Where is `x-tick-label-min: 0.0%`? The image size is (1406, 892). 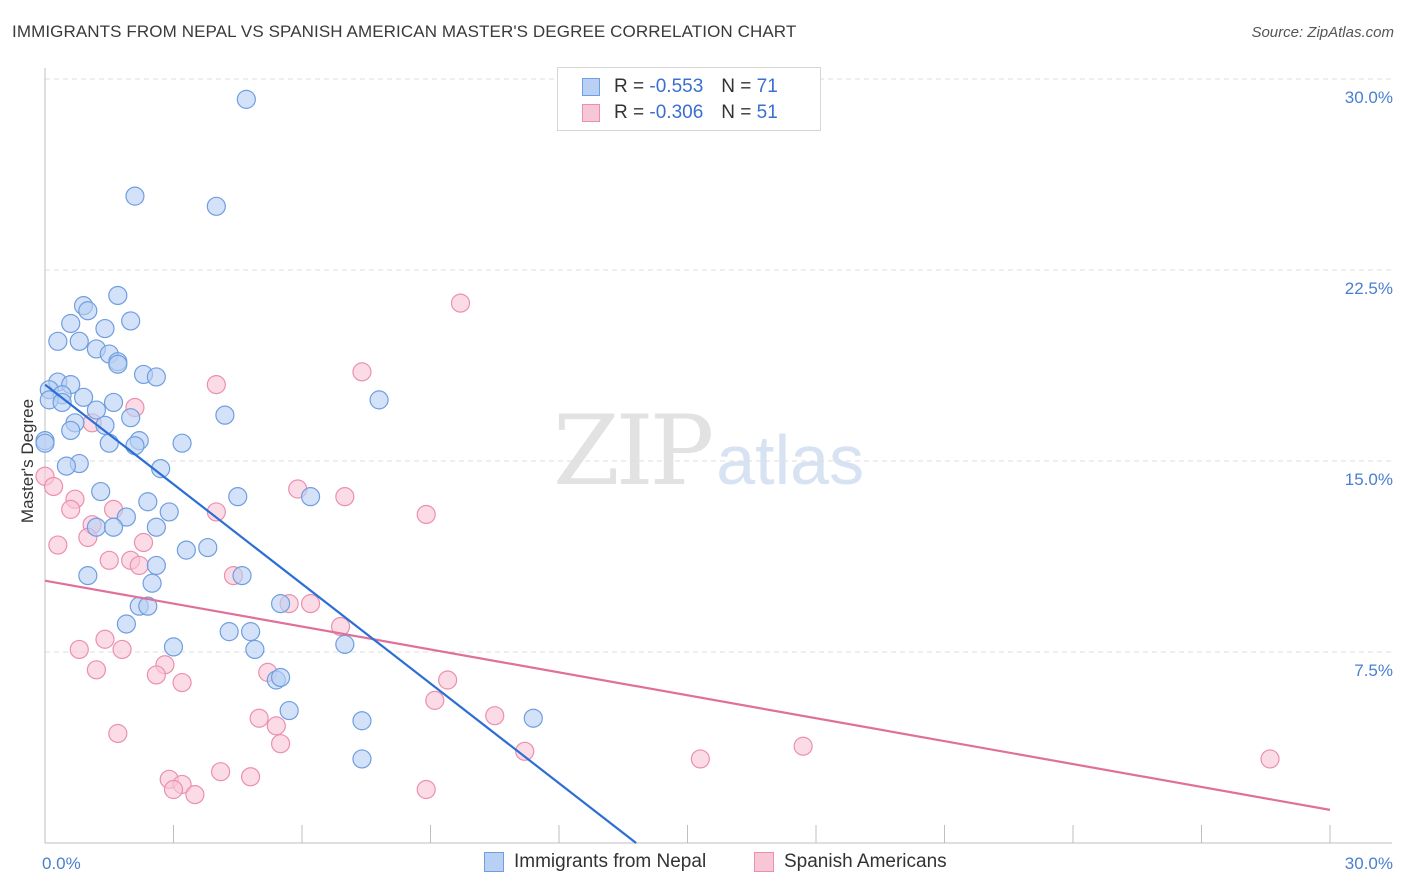
x-tick-label-min: 0.0% is located at coordinates (61, 863).